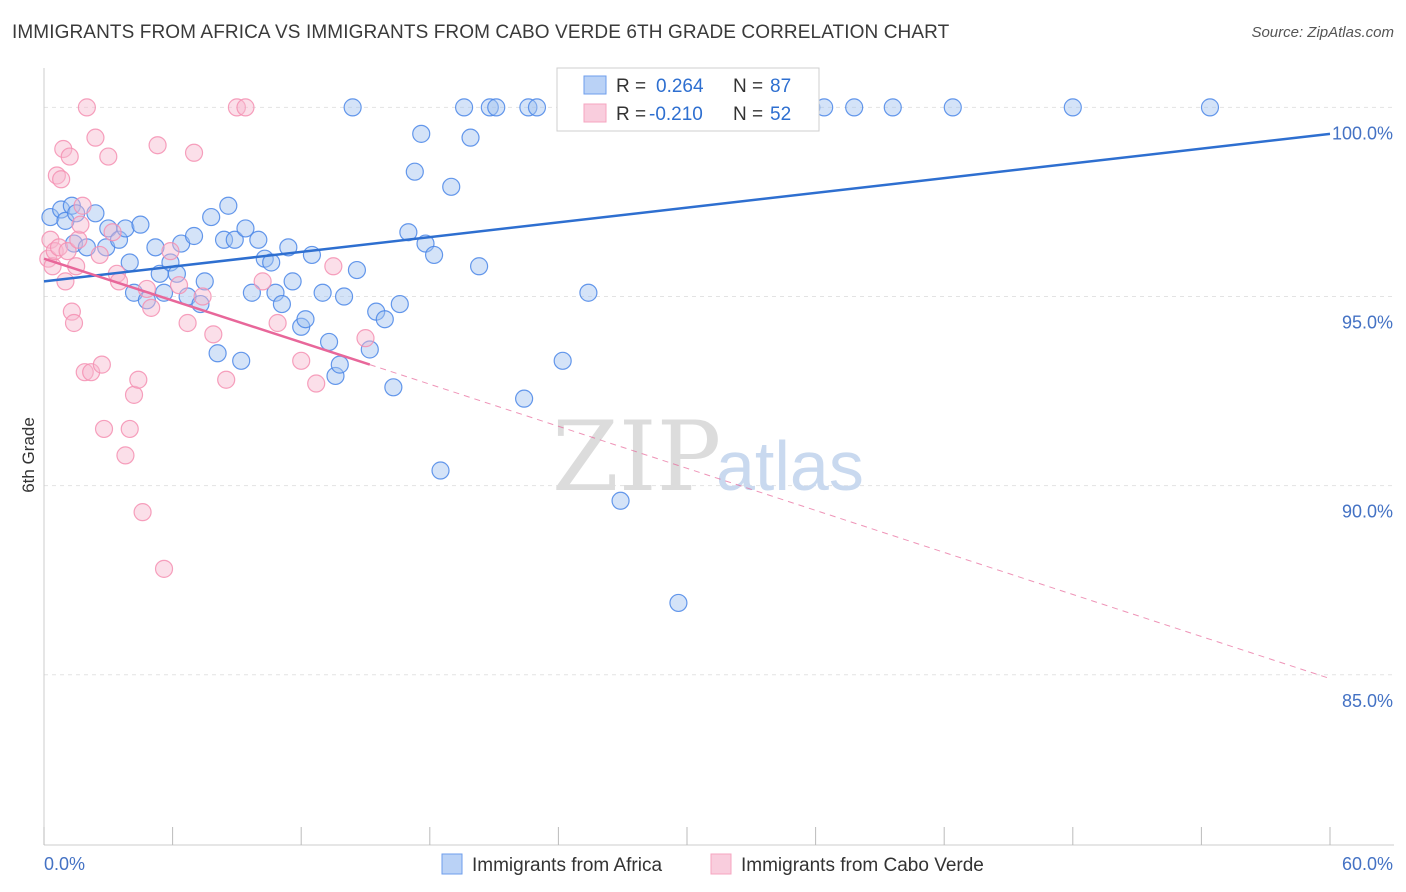  What do you see at coordinates (1362, 416) in the screenshot?
I see `y-tick-labels: 85.0% 90.0% 95.0% 100.0%` at bounding box center [1362, 416].